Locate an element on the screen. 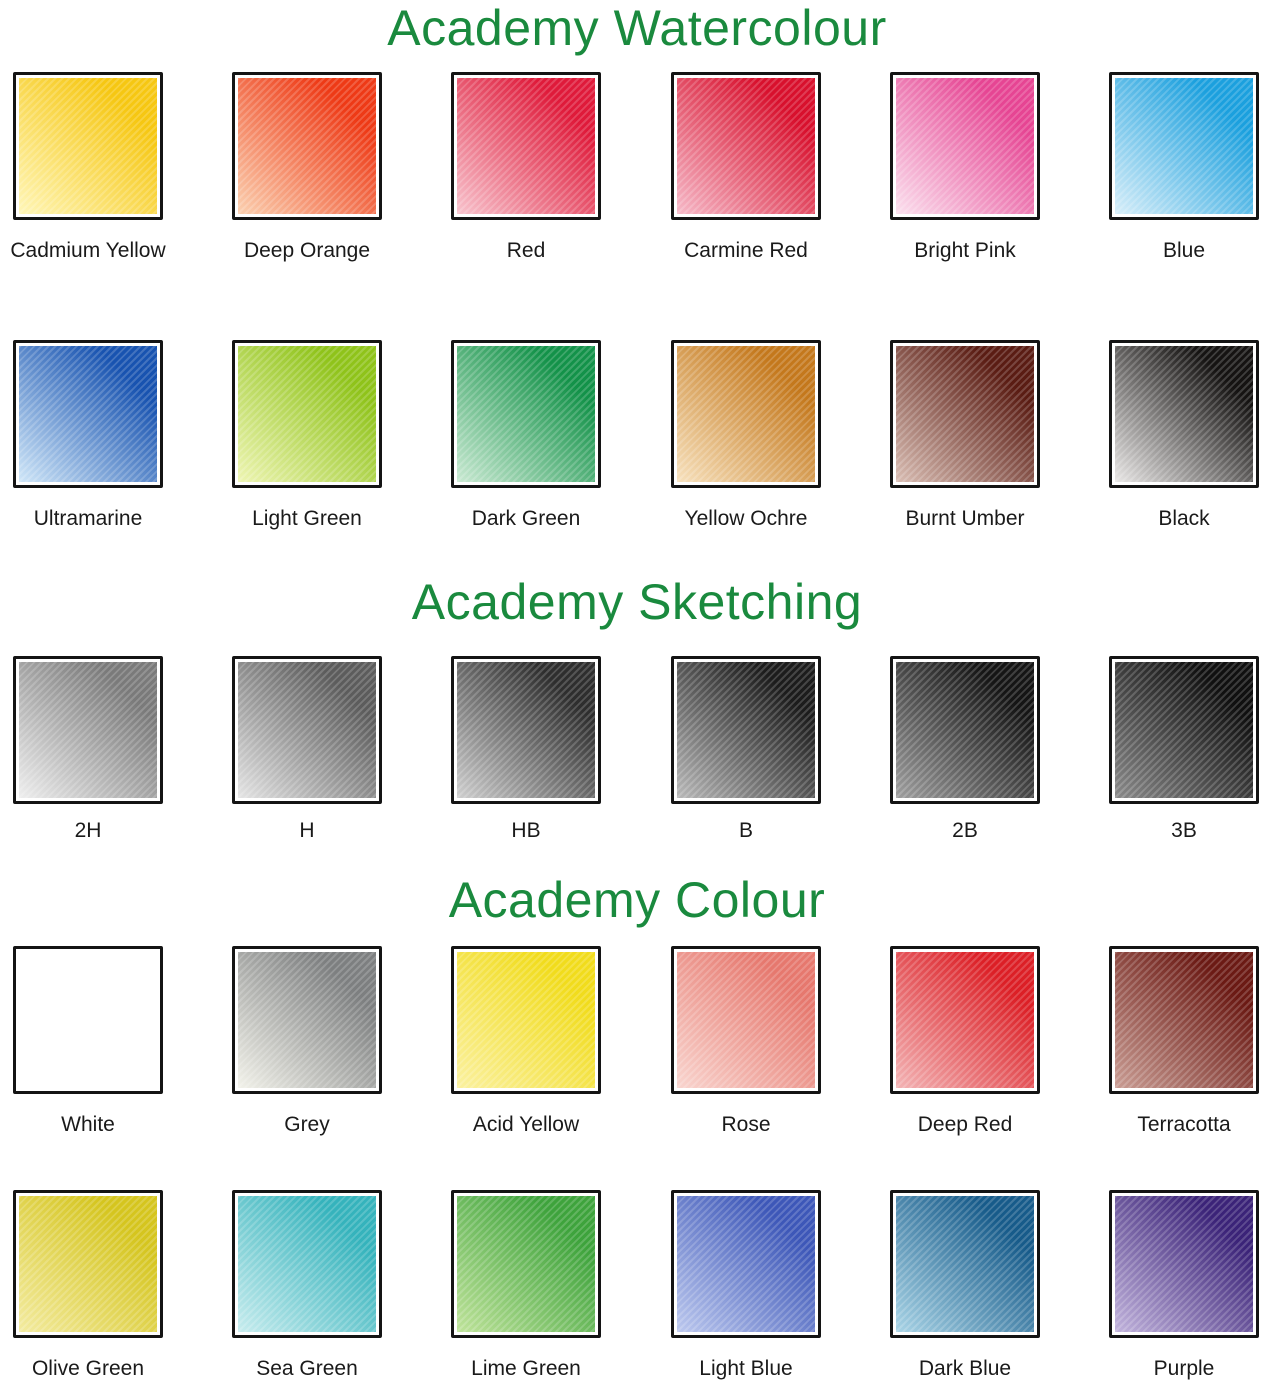 This screenshot has height=1386, width=1274. swatch-label: 2B is located at coordinates (965, 830).